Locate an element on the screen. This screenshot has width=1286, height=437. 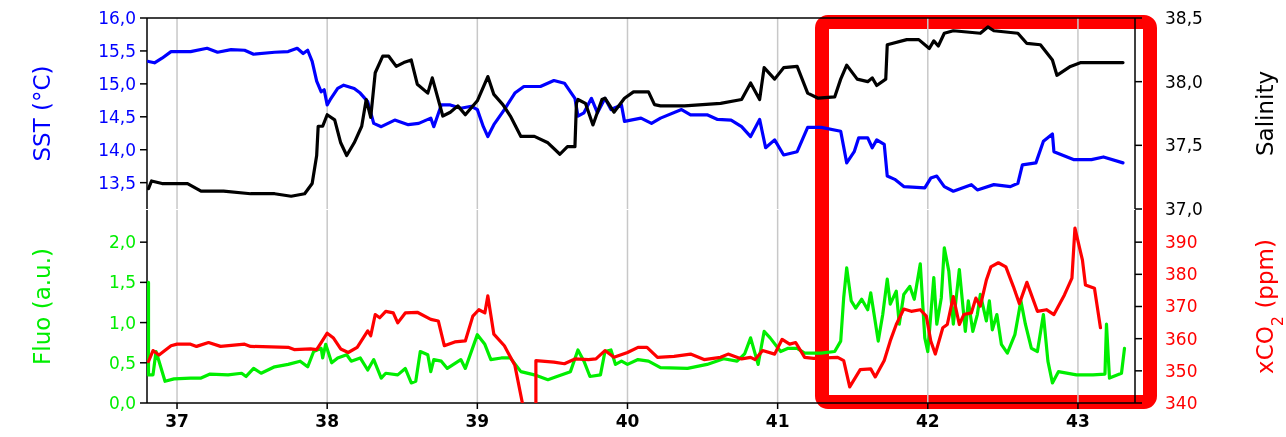
y-axis-title: Fluo (a.u.) is located at coordinates (42, 306).